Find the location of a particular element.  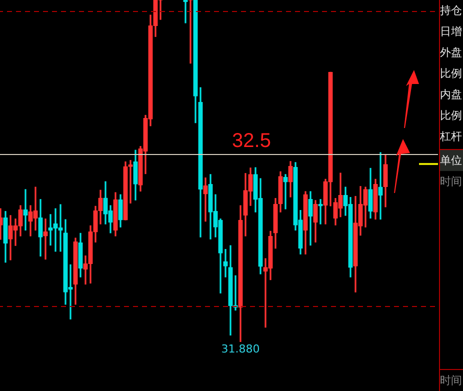

text: 日增 is located at coordinates (451, 32).